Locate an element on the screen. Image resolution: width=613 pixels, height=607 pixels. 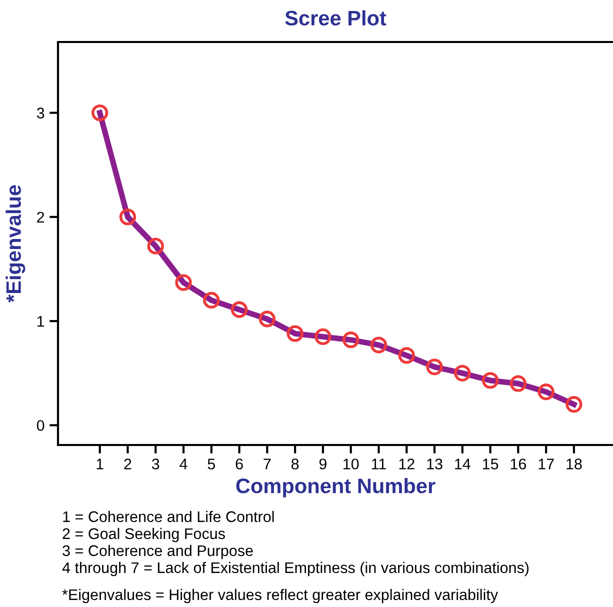
text: *Eigenvalues = Higher values reflect greater explained variability is located at coordinates (280, 596).